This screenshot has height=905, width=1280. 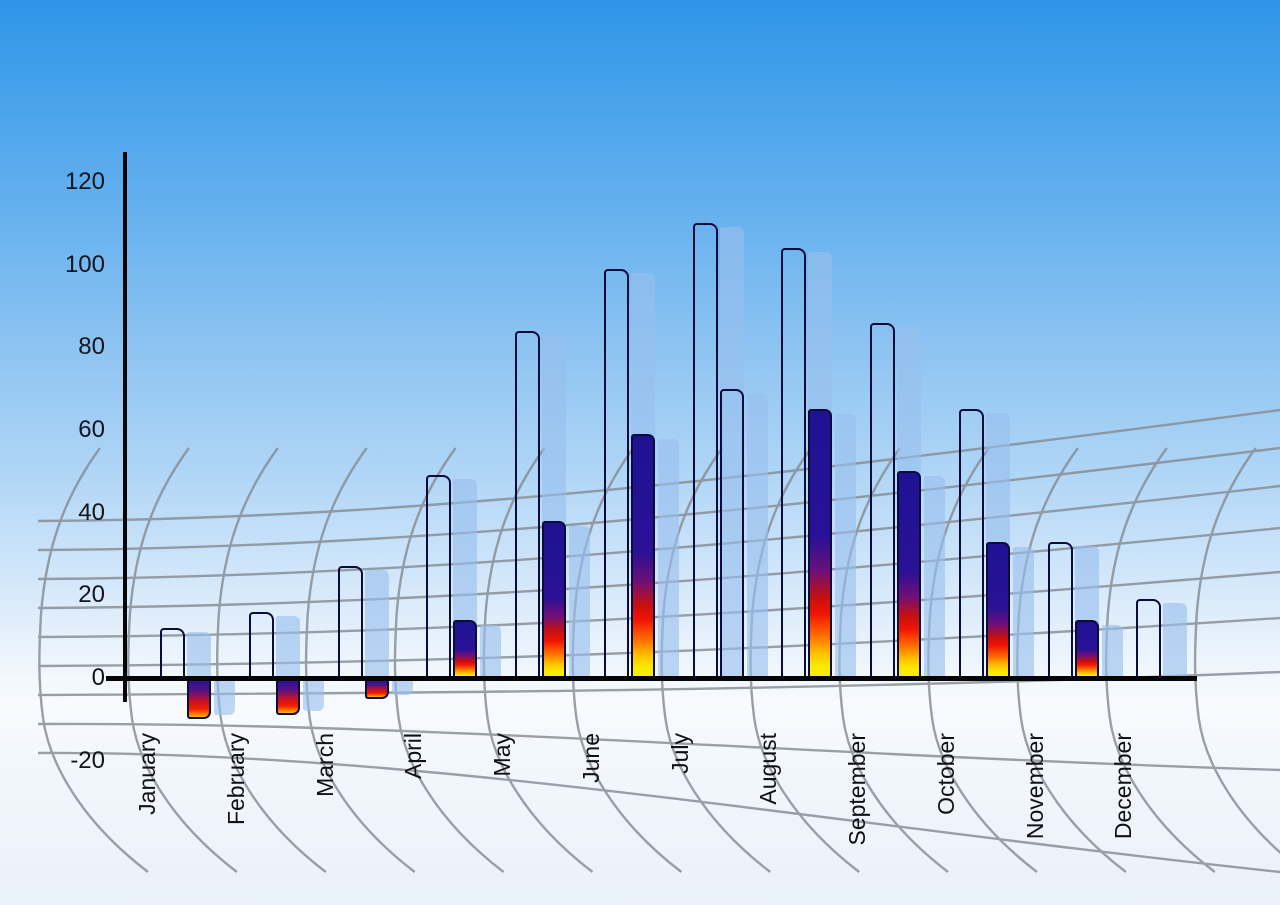 What do you see at coordinates (313, 696) in the screenshot?
I see `bar-shadow-series2-february` at bounding box center [313, 696].